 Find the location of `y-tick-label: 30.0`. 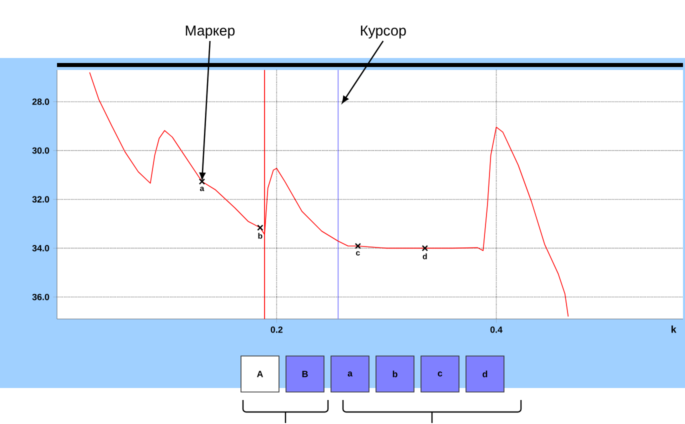

y-tick-label: 30.0 is located at coordinates (41, 151).